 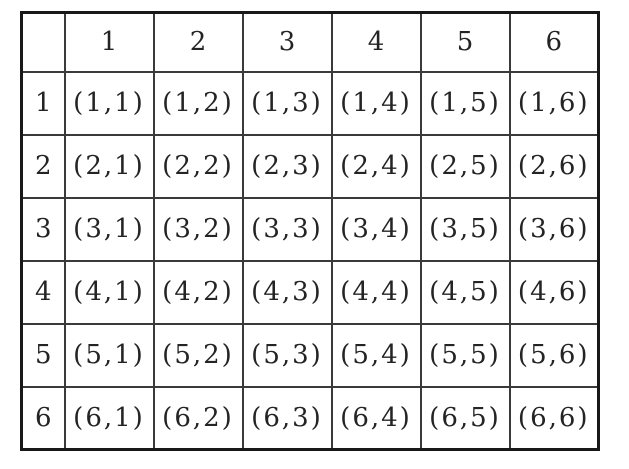 What do you see at coordinates (43, 229) in the screenshot?
I see `row-header: 3` at bounding box center [43, 229].